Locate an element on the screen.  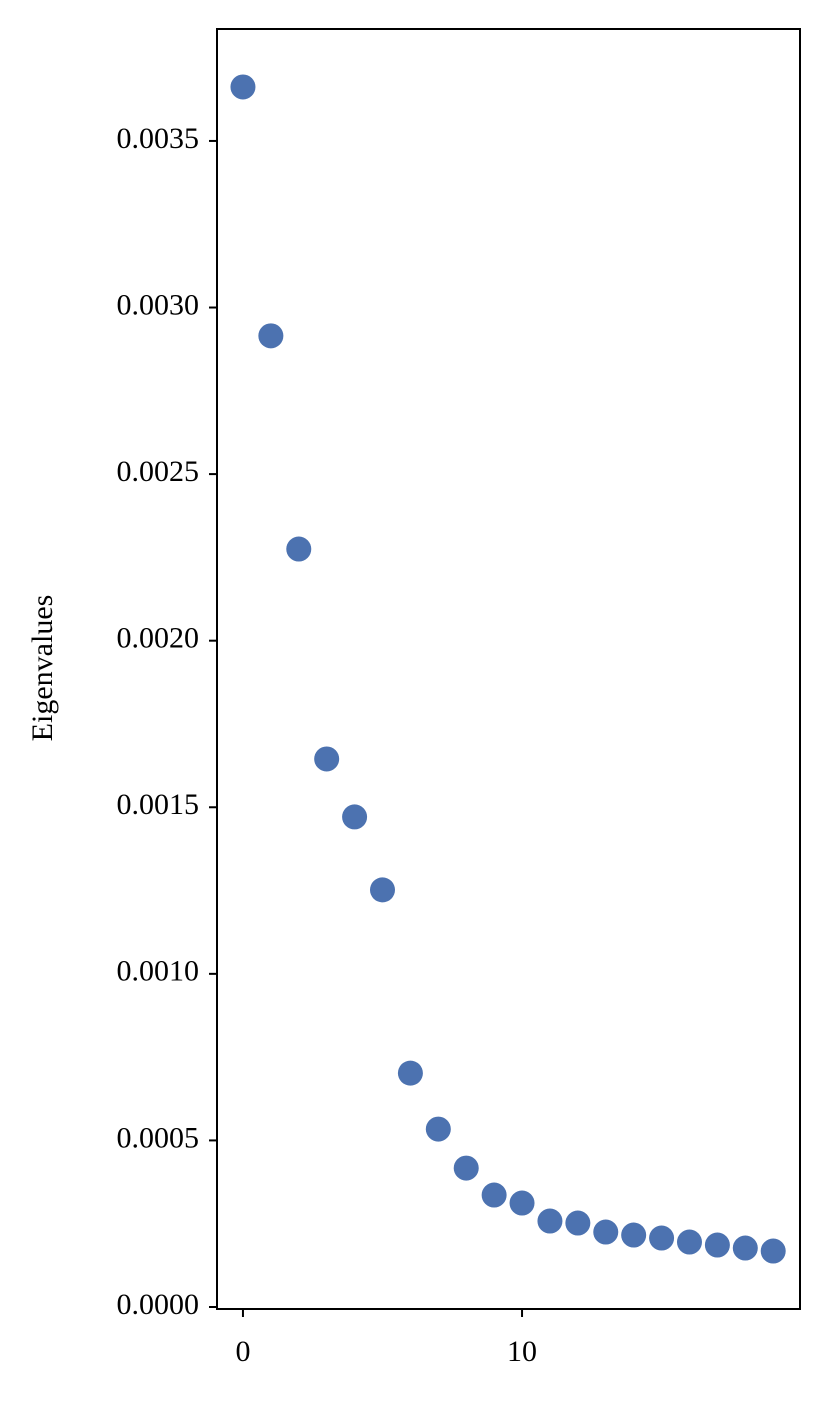
y-tick-label: 0.0005 is located at coordinates (158, 1137).